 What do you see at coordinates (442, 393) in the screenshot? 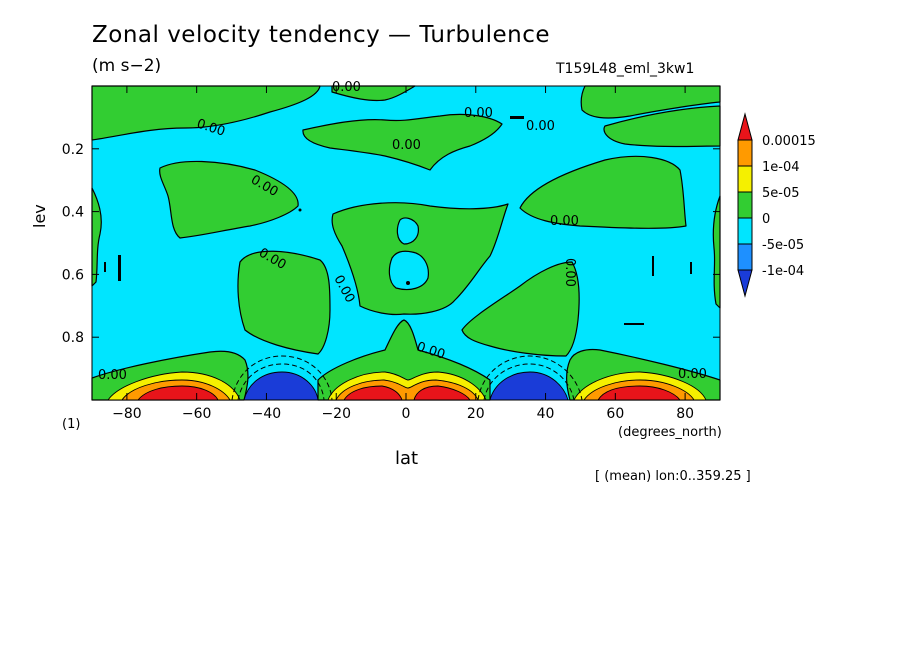
I see `field-red-north-equator` at bounding box center [442, 393].